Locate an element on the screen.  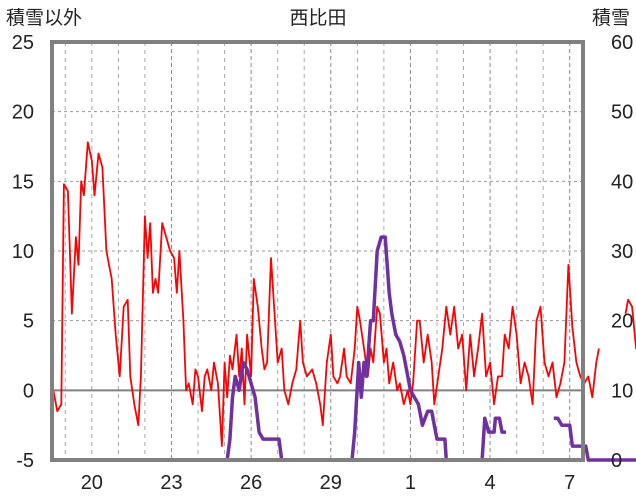
right-tick-label: 30 is located at coordinates (622, 252).